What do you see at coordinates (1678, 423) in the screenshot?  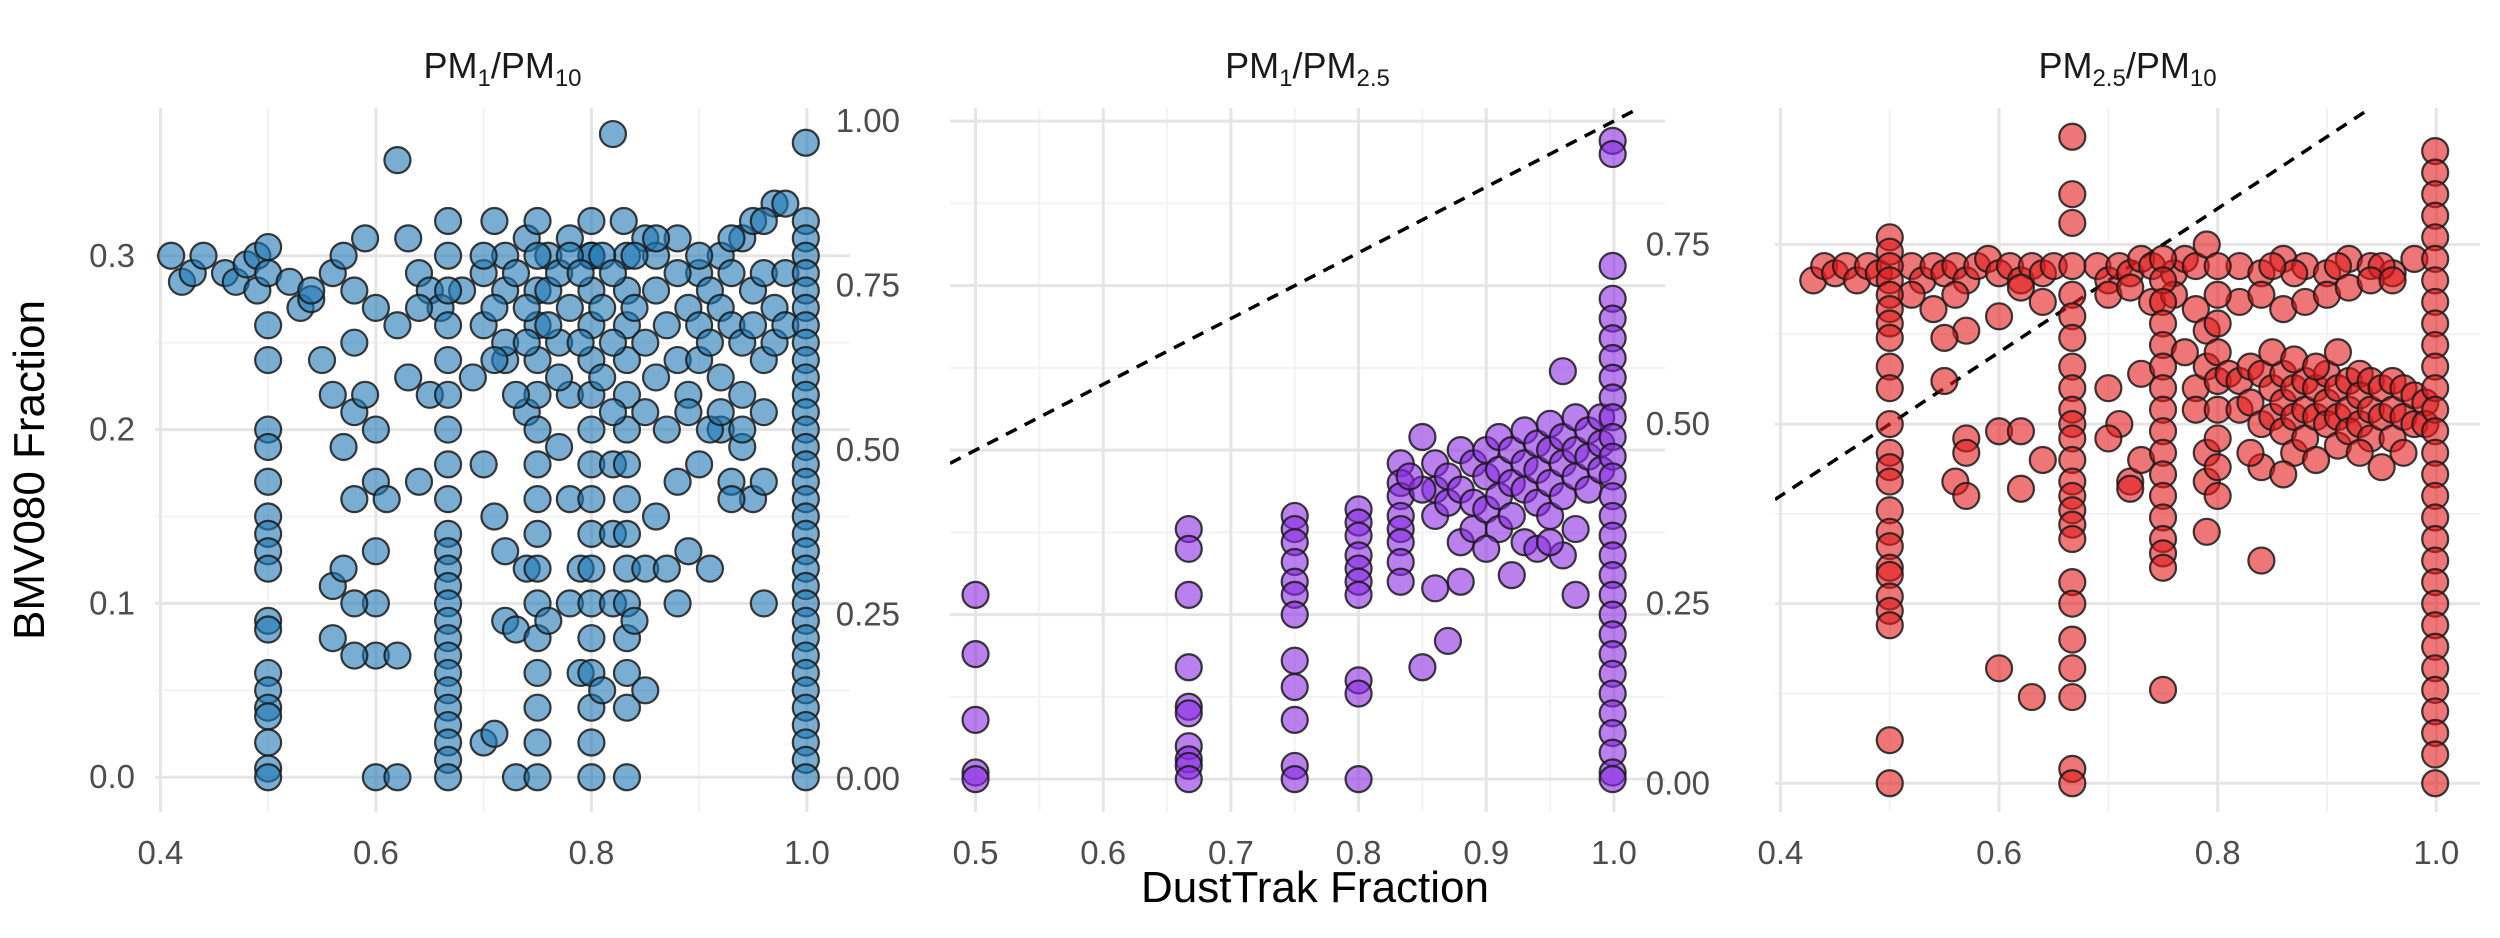 I see `y-tick-label: 0.50` at bounding box center [1678, 423].